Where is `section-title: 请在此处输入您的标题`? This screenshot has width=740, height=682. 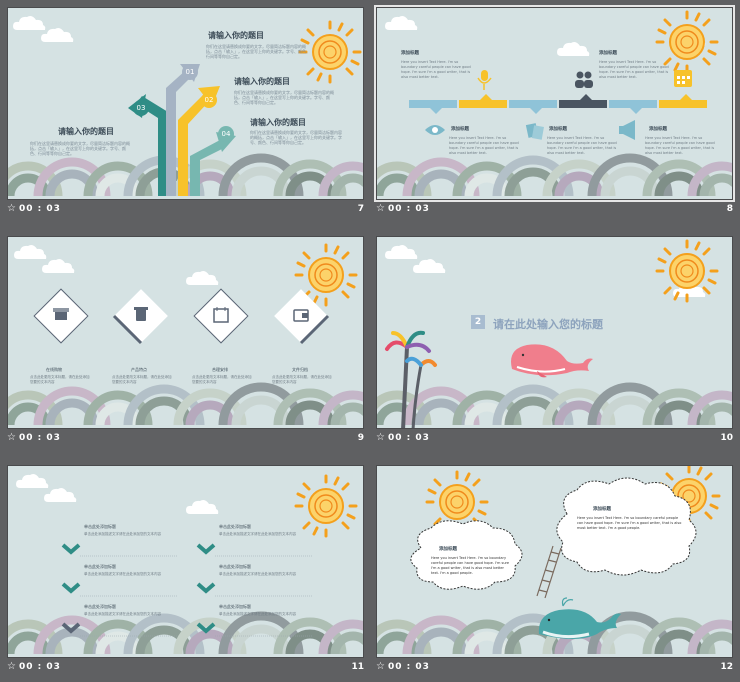
section-title: 请在此处输入您的标题 is located at coordinates (548, 324).